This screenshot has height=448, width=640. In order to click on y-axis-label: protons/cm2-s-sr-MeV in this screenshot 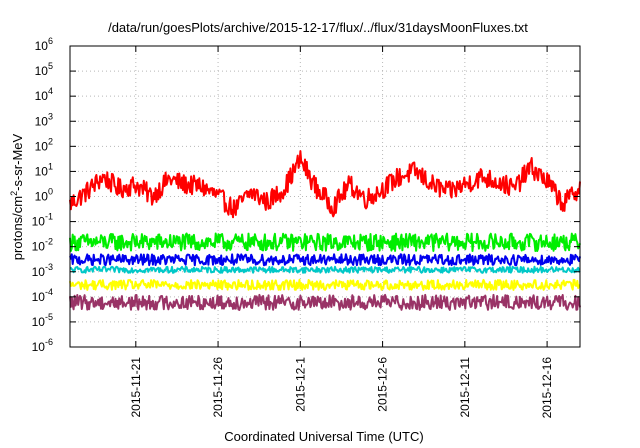, I will do `click(17, 196)`.